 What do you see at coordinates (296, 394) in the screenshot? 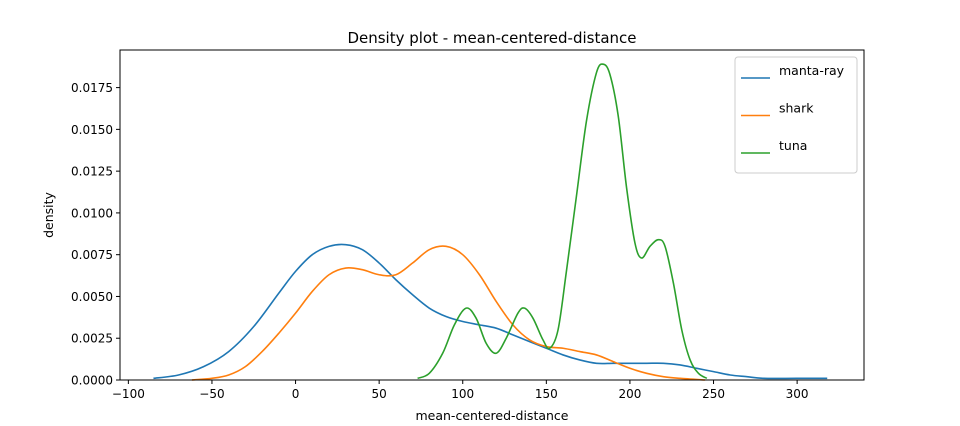
I see `x-tick-label: 0` at bounding box center [296, 394].